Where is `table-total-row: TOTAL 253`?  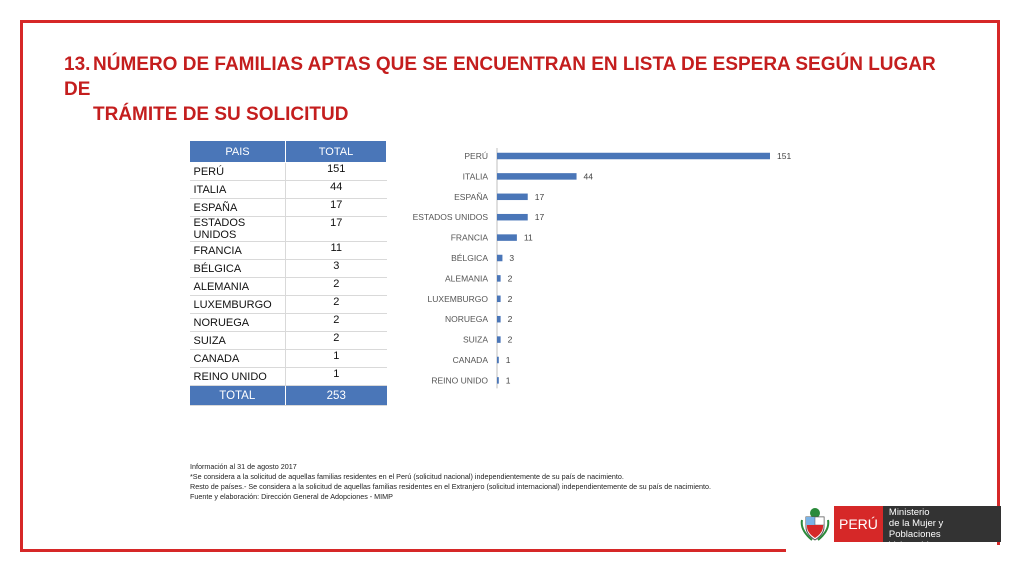 table-total-row: TOTAL 253 is located at coordinates (288, 395).